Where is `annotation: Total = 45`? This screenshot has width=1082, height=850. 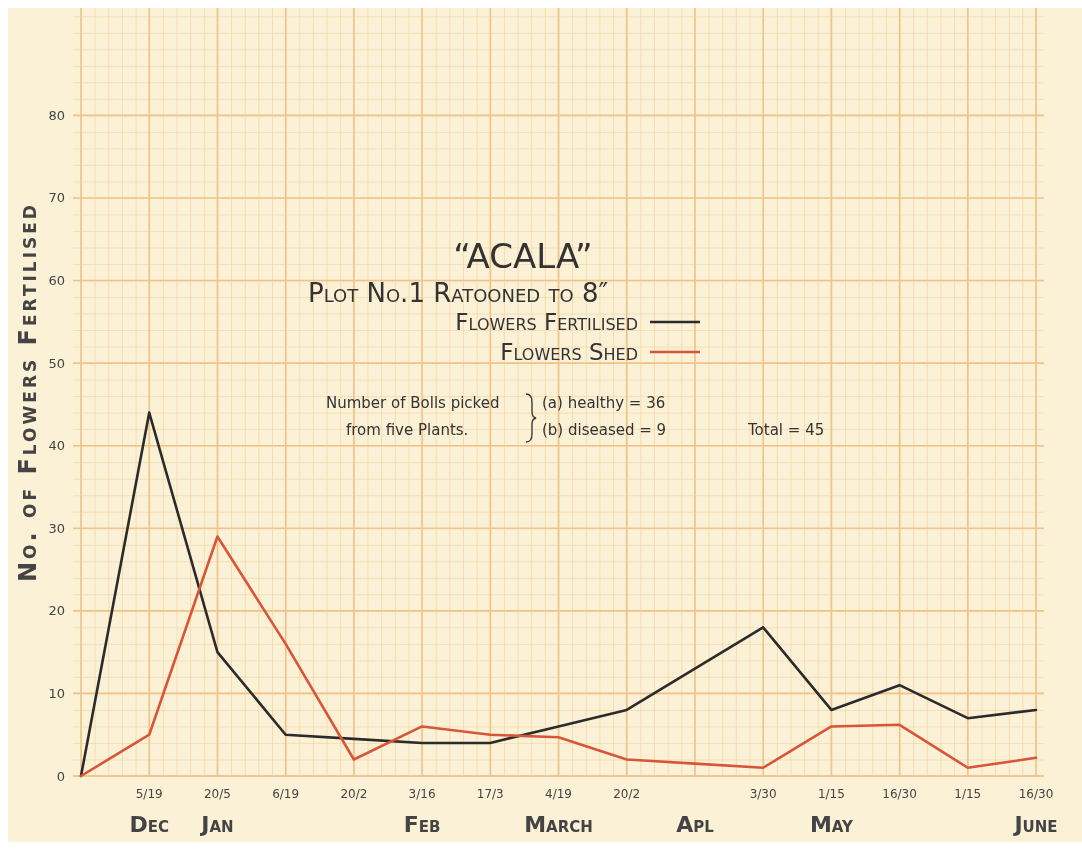 annotation: Total = 45 is located at coordinates (786, 430).